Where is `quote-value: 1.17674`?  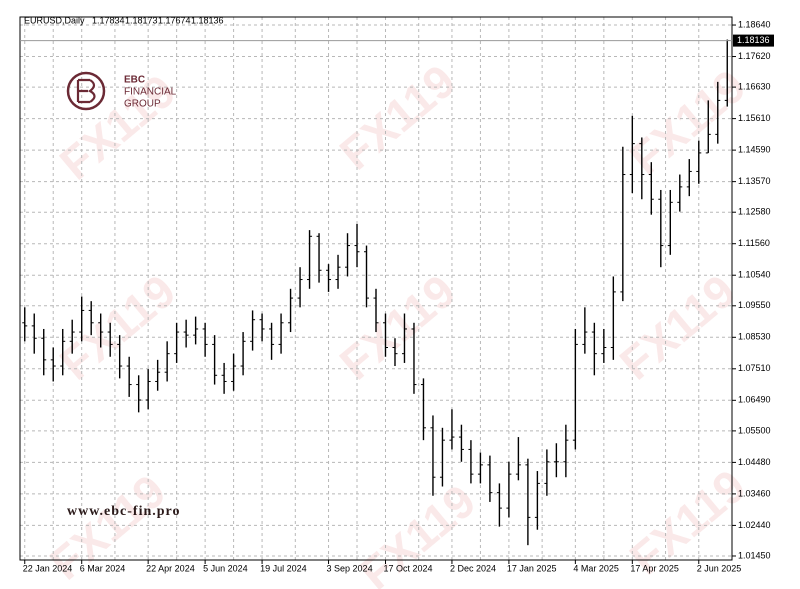
quote-value: 1.17674 is located at coordinates (174, 20).